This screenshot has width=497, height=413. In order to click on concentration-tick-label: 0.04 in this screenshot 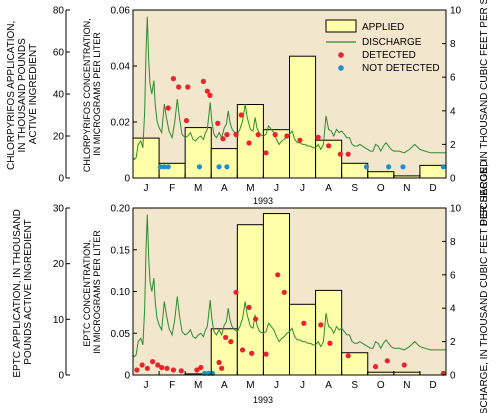, I will do `click(121, 67)`.